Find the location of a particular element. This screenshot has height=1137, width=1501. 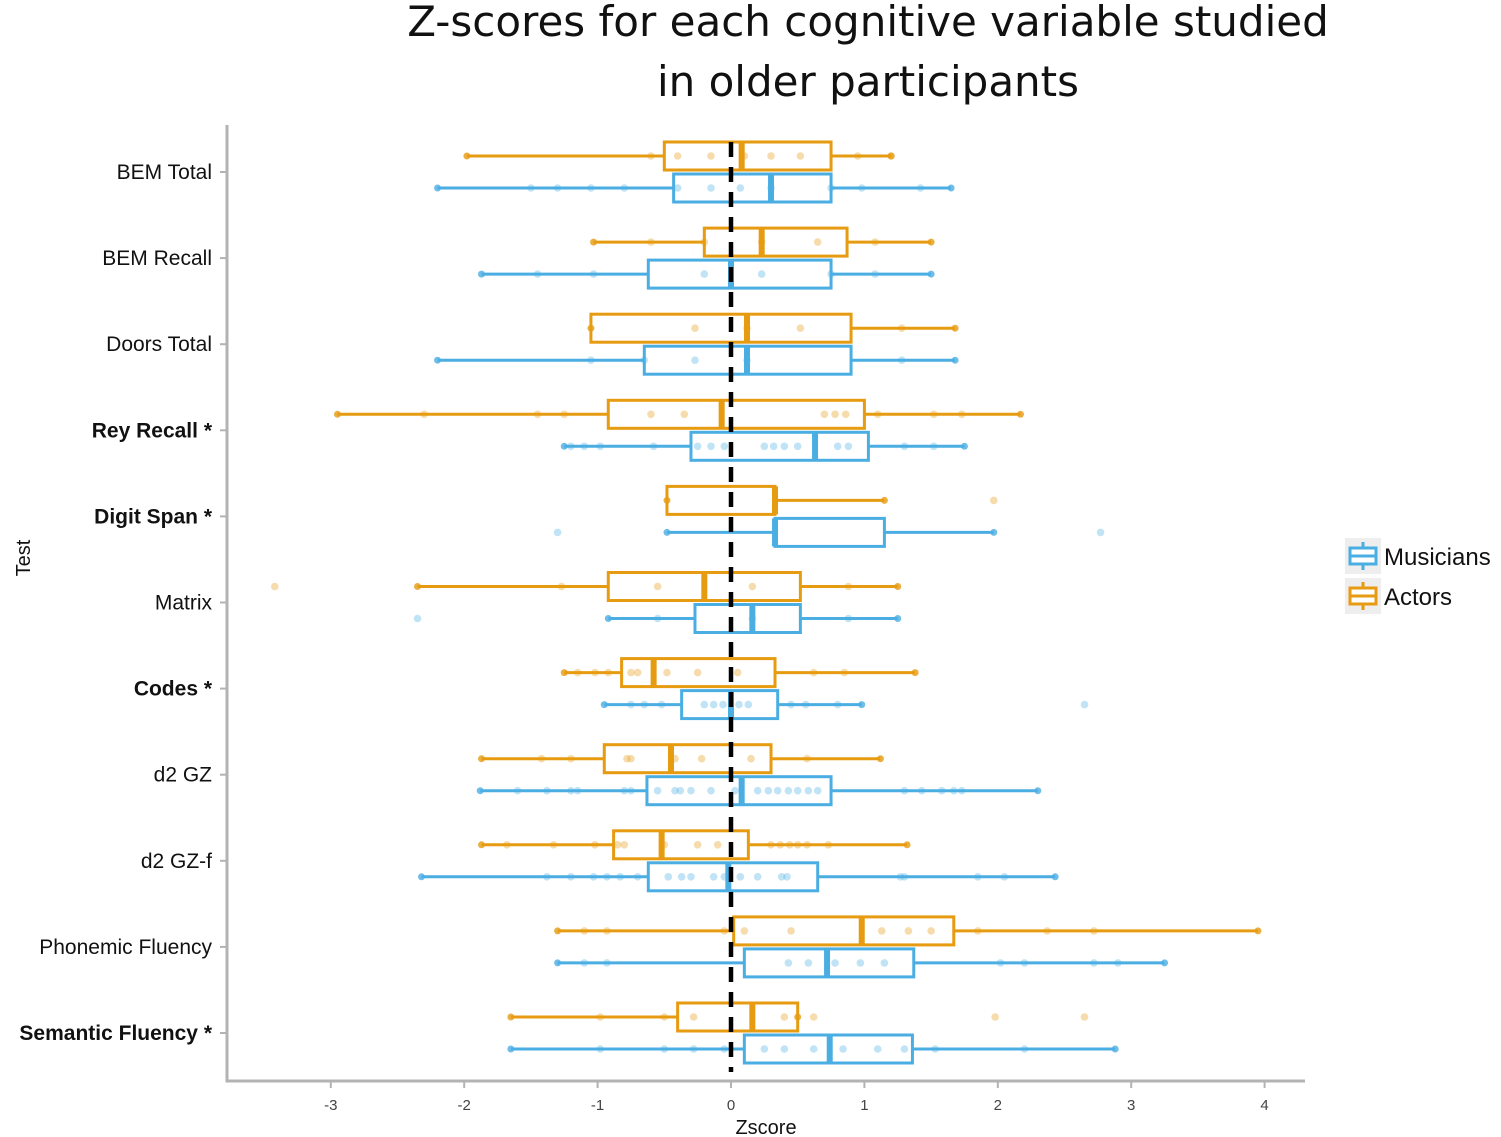

legend-label: Actors is located at coordinates (1418, 597).